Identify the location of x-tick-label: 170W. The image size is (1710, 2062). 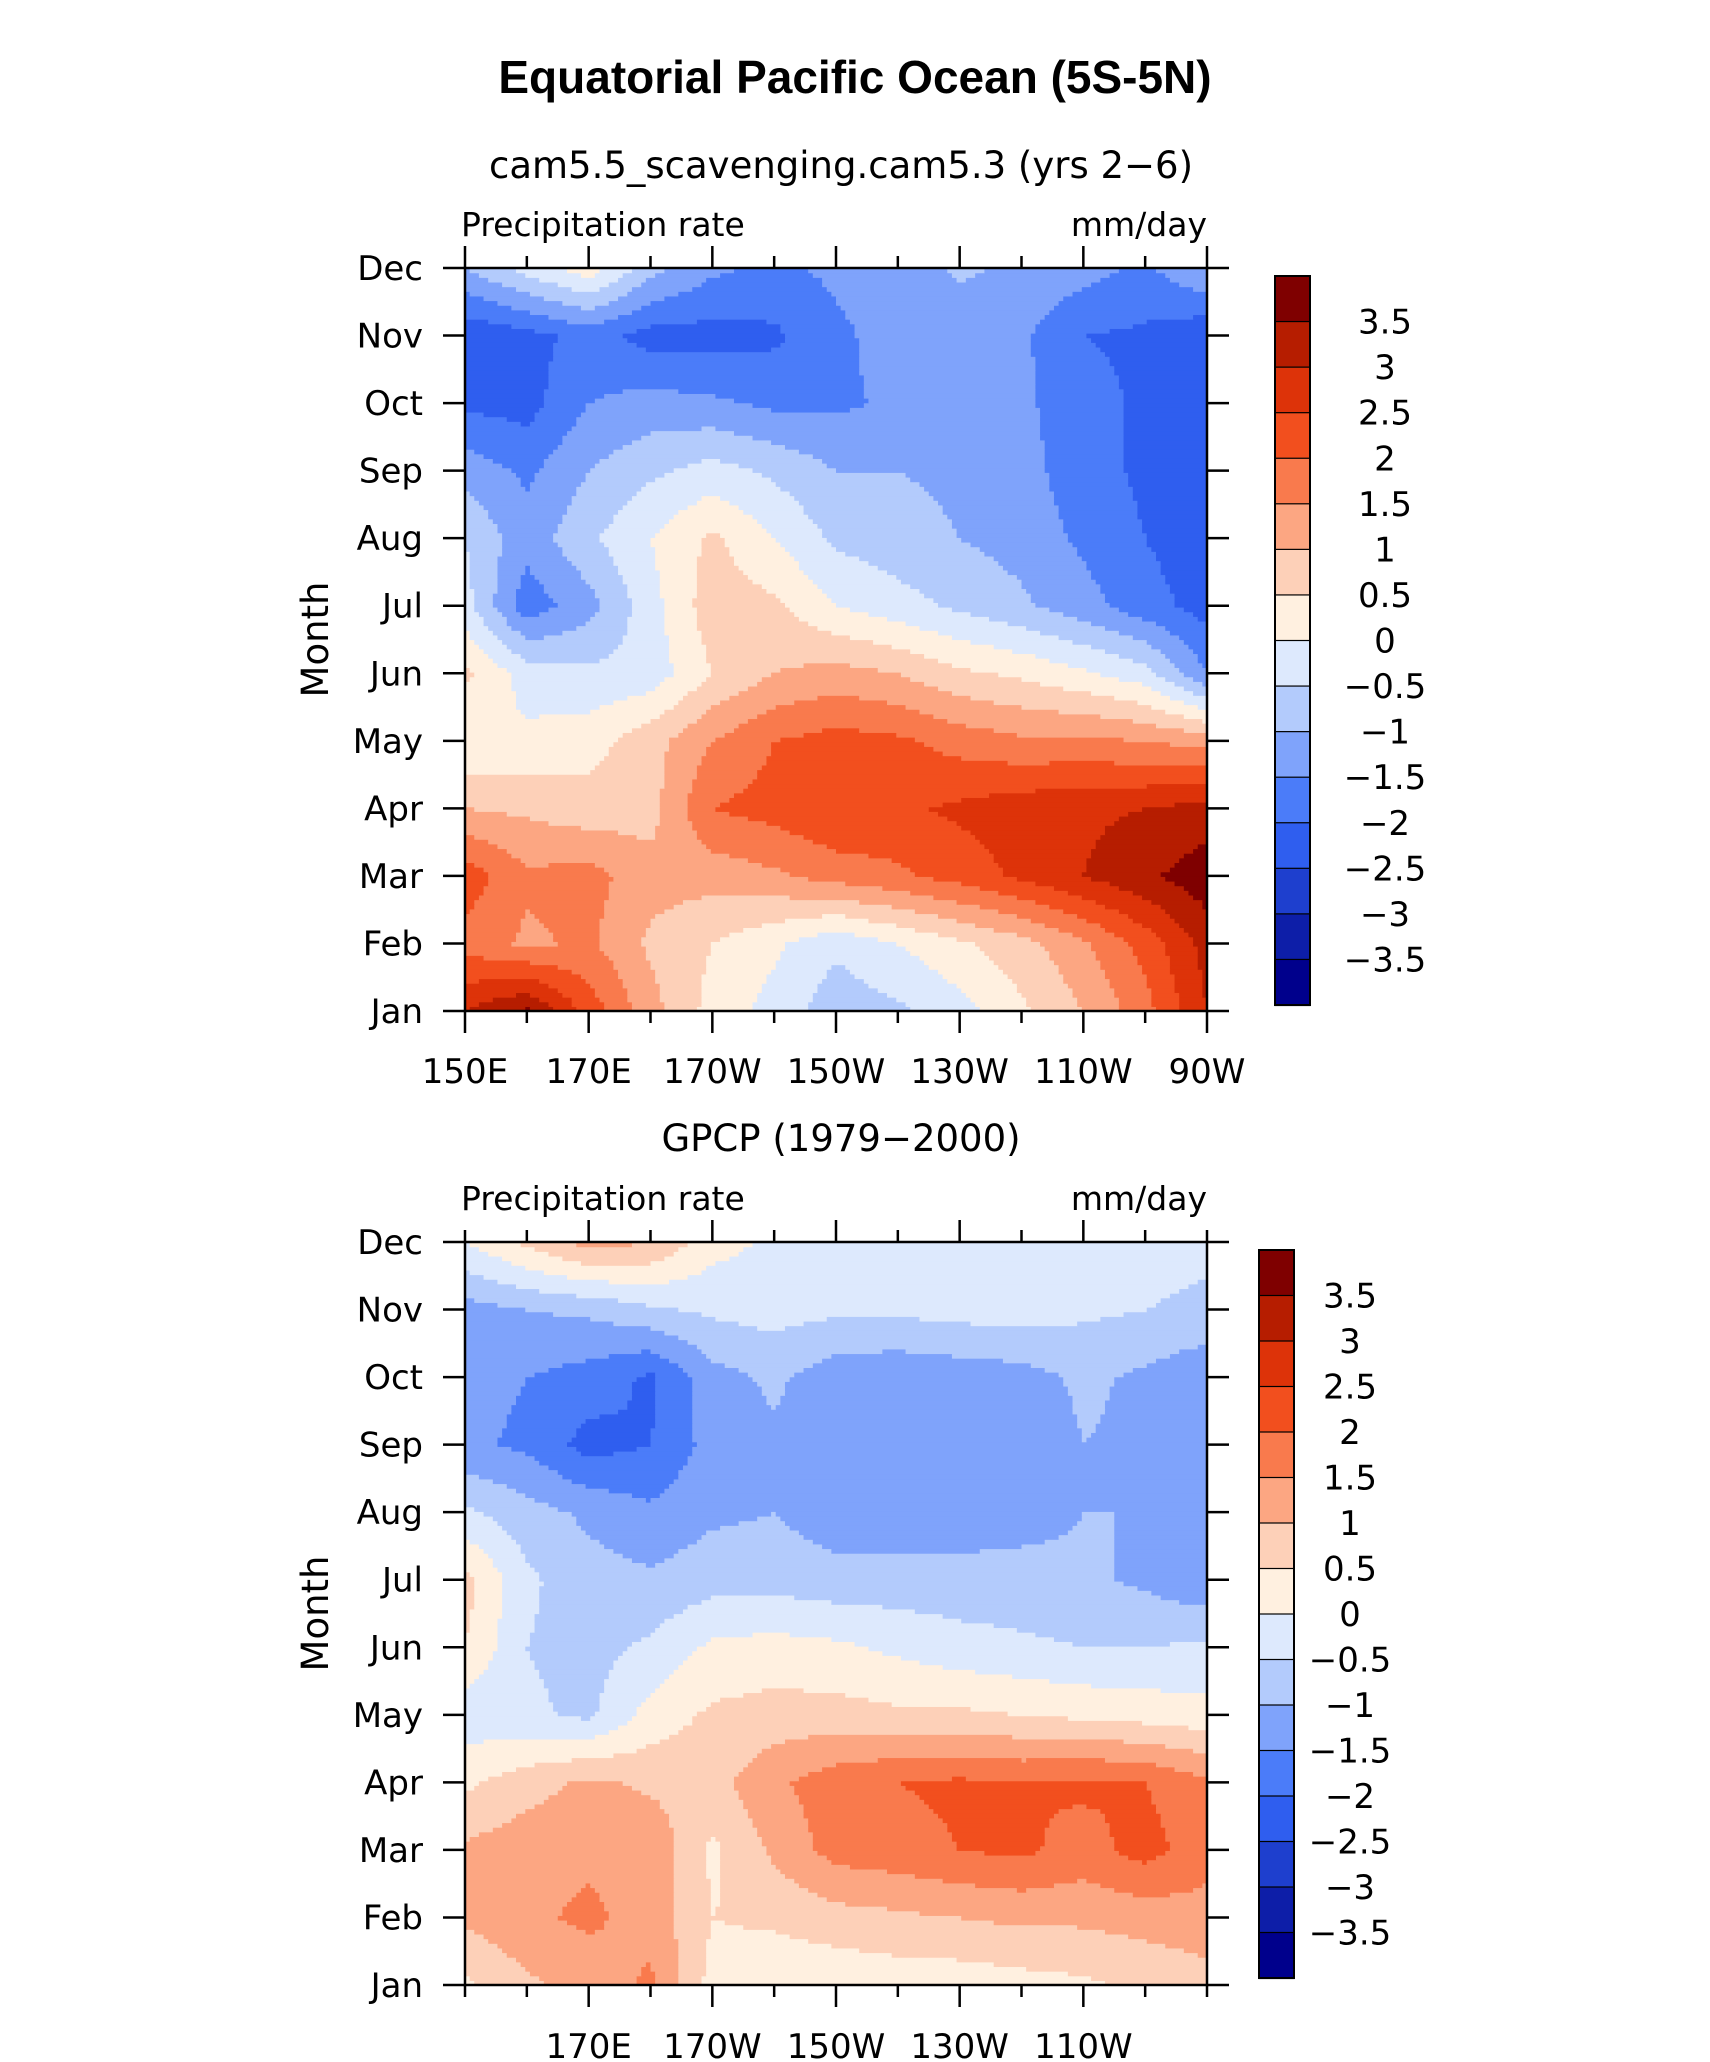
(712, 1072).